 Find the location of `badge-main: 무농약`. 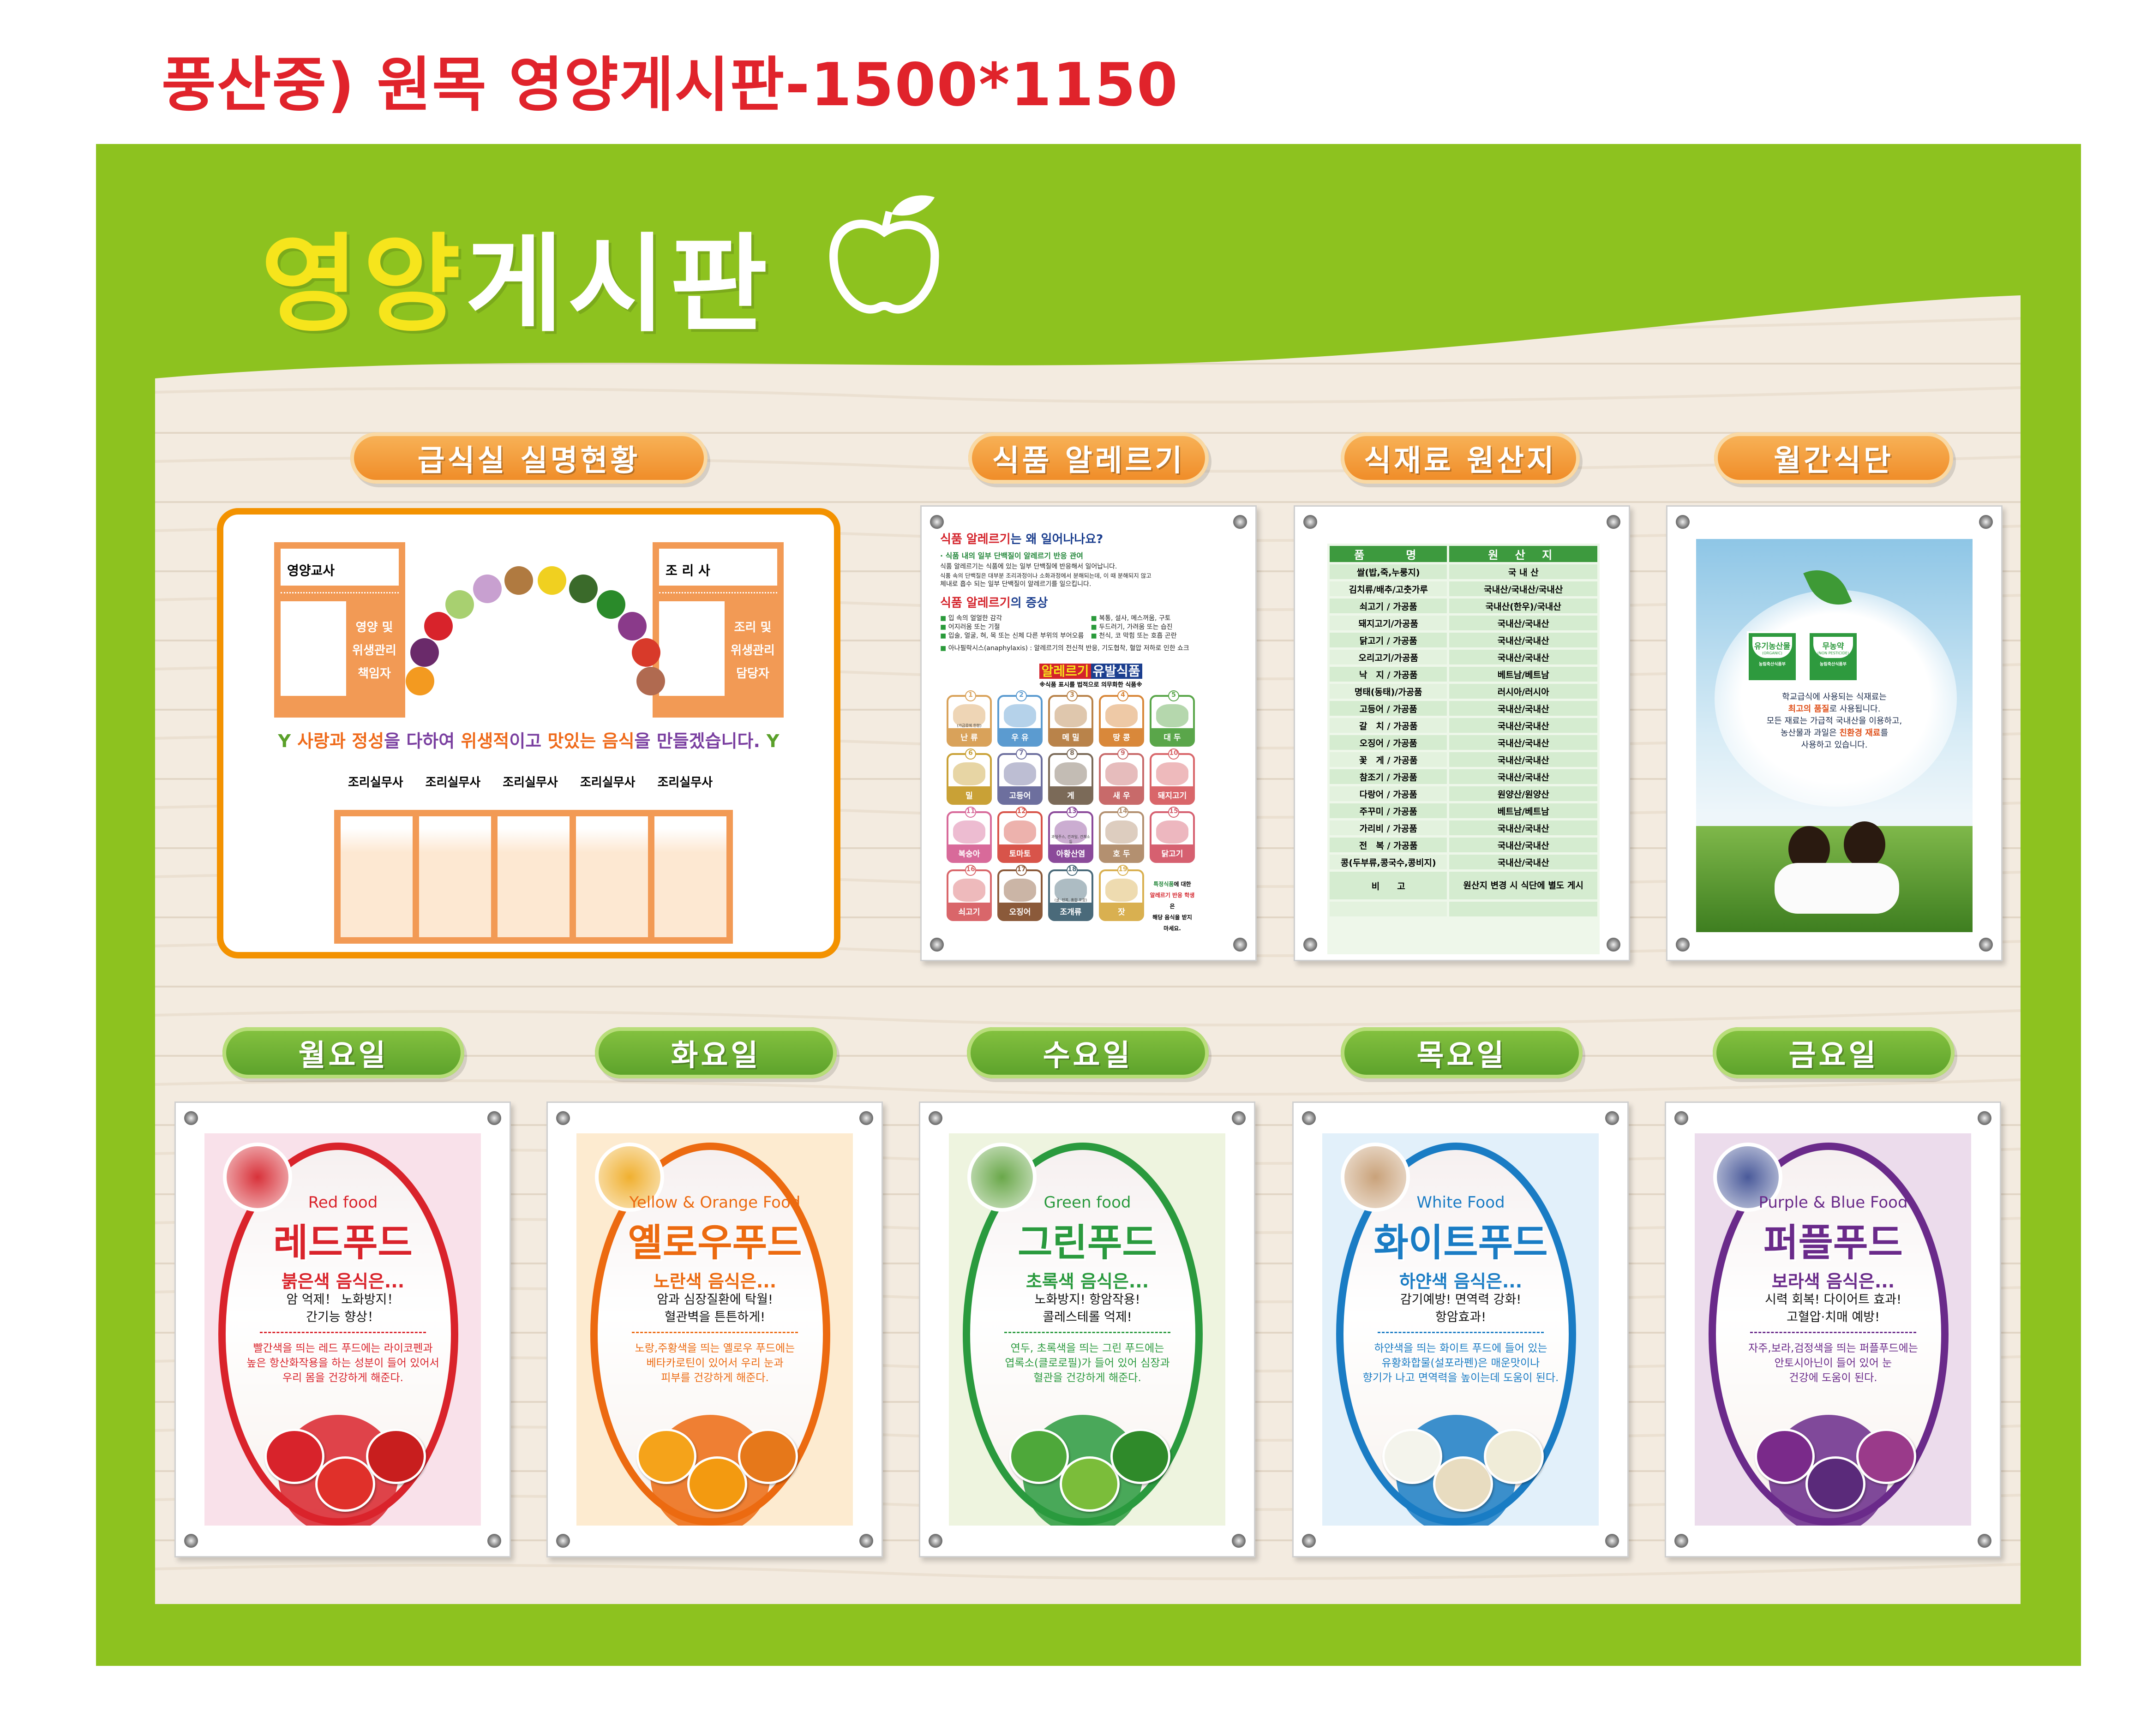

badge-main: 무농약 is located at coordinates (1833, 646).